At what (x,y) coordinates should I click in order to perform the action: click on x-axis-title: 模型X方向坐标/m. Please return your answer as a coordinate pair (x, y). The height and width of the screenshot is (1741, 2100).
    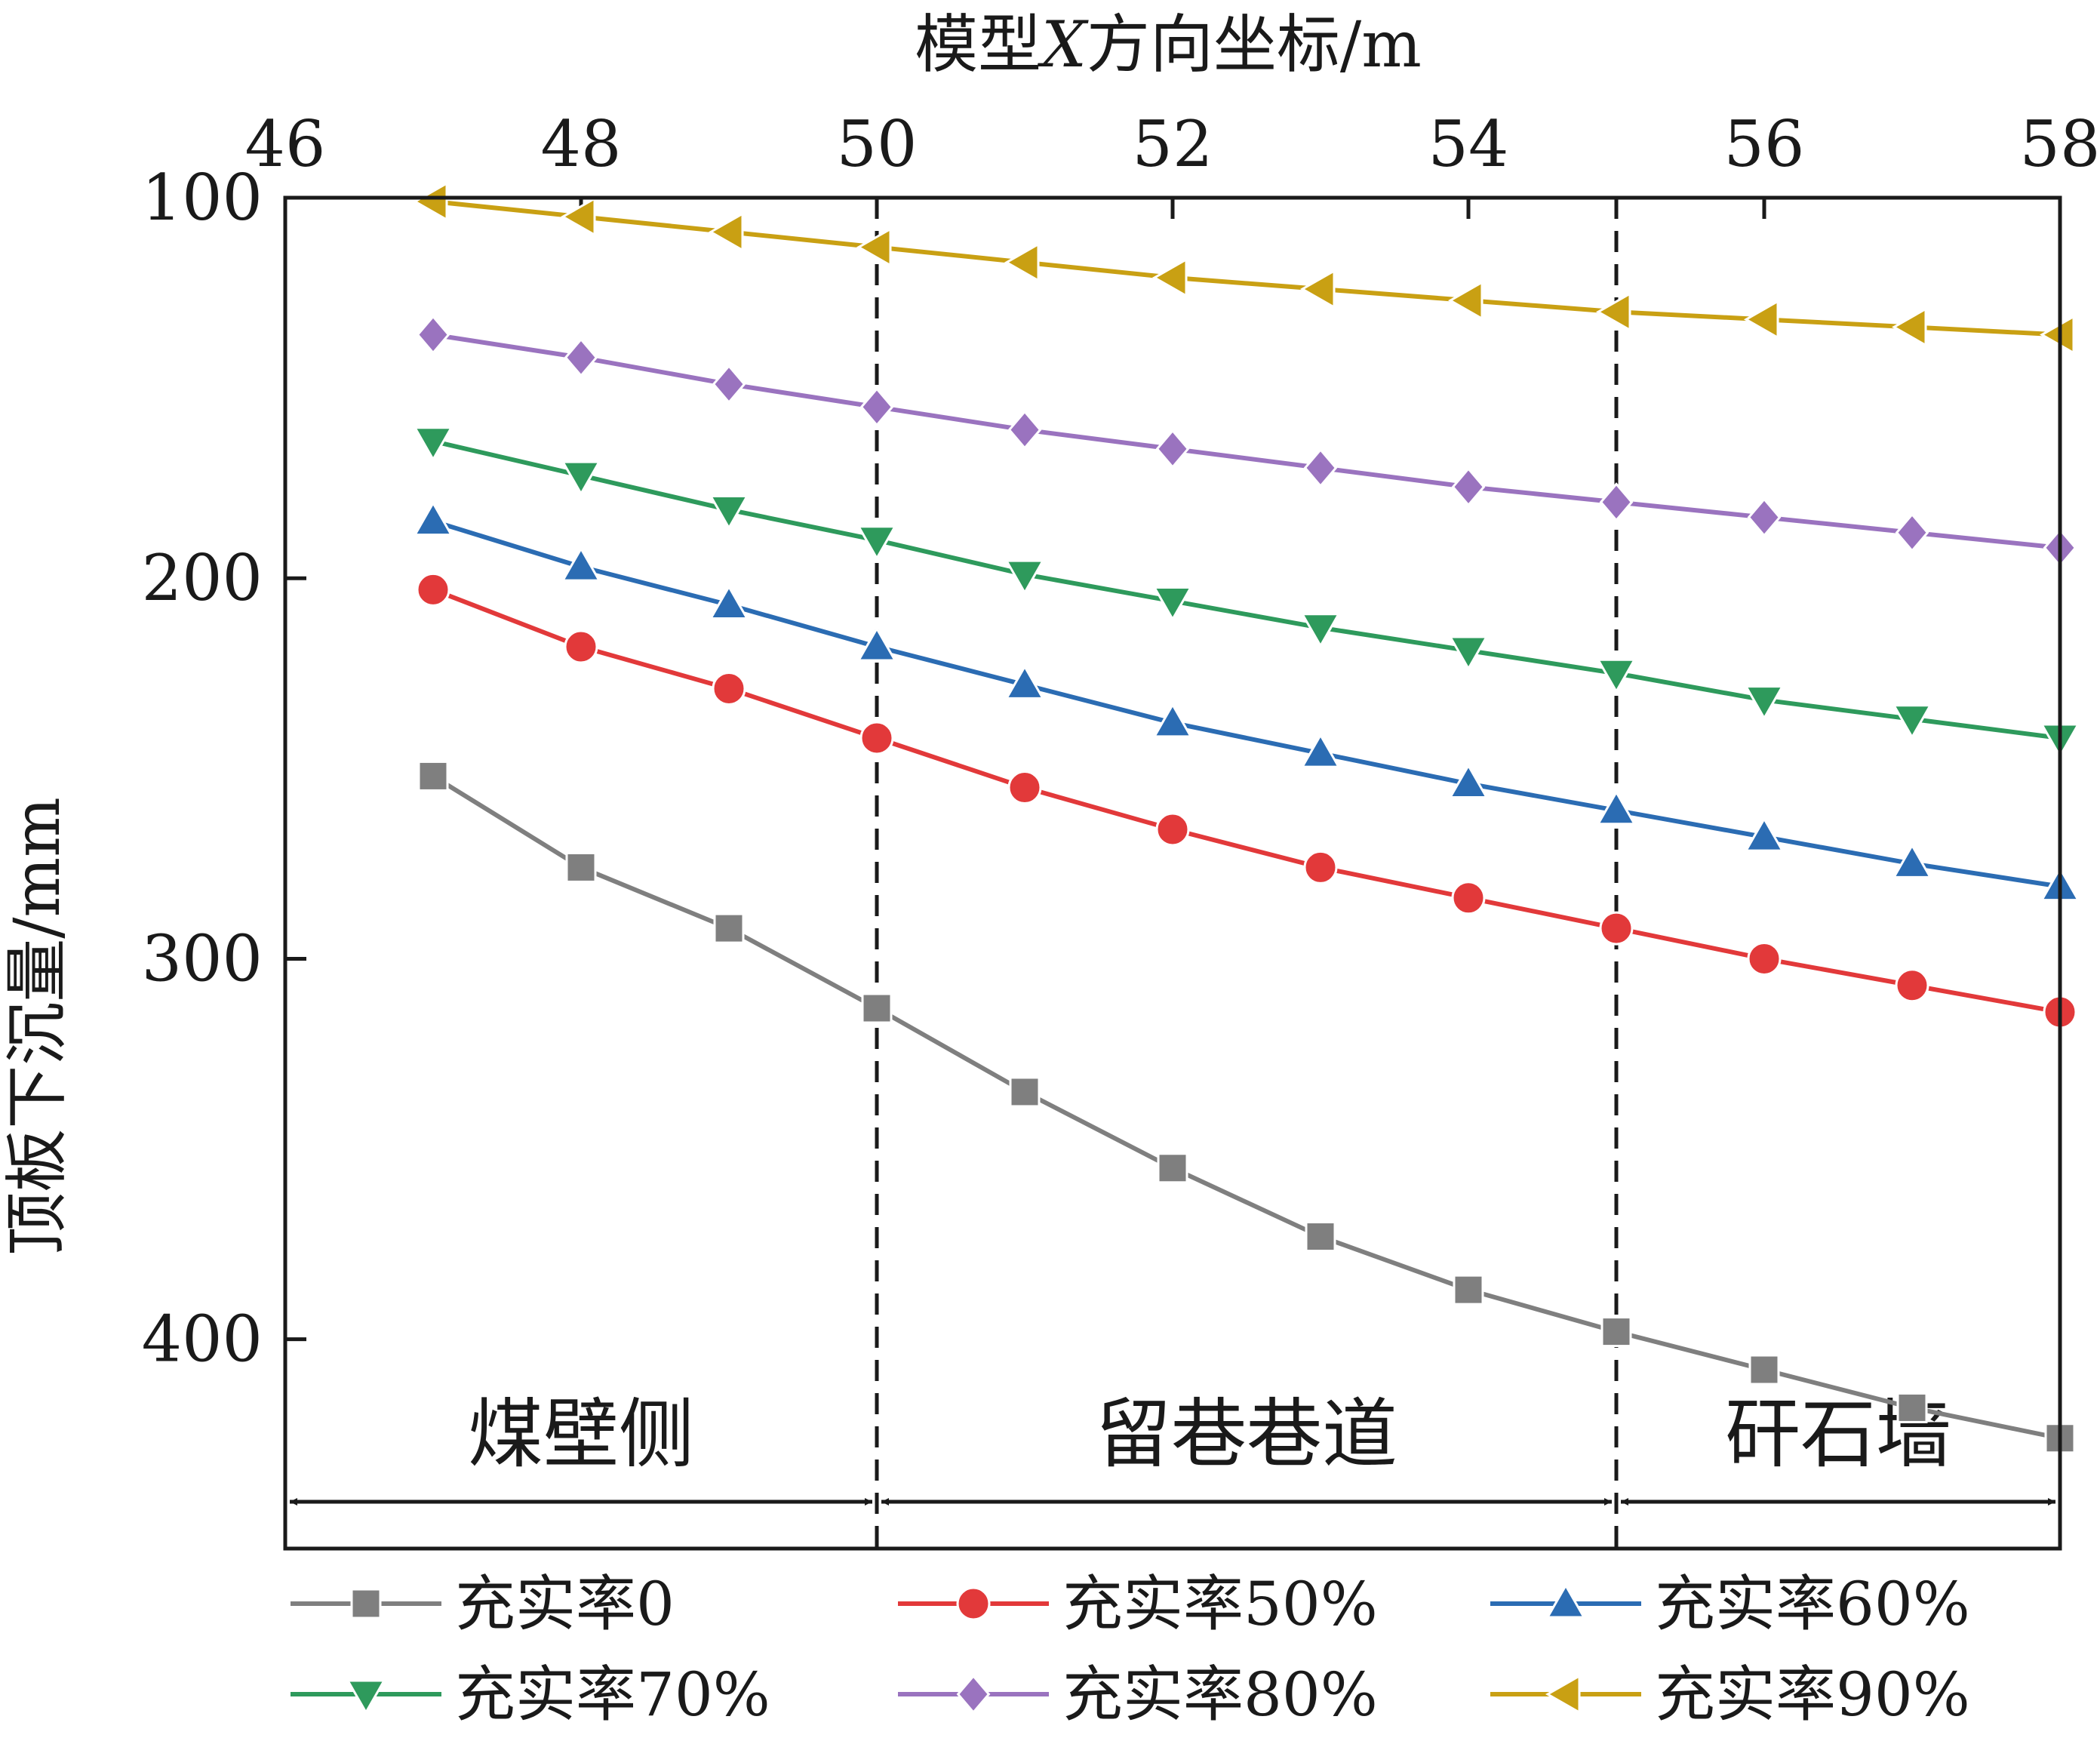
    Looking at the image, I should click on (1168, 45).